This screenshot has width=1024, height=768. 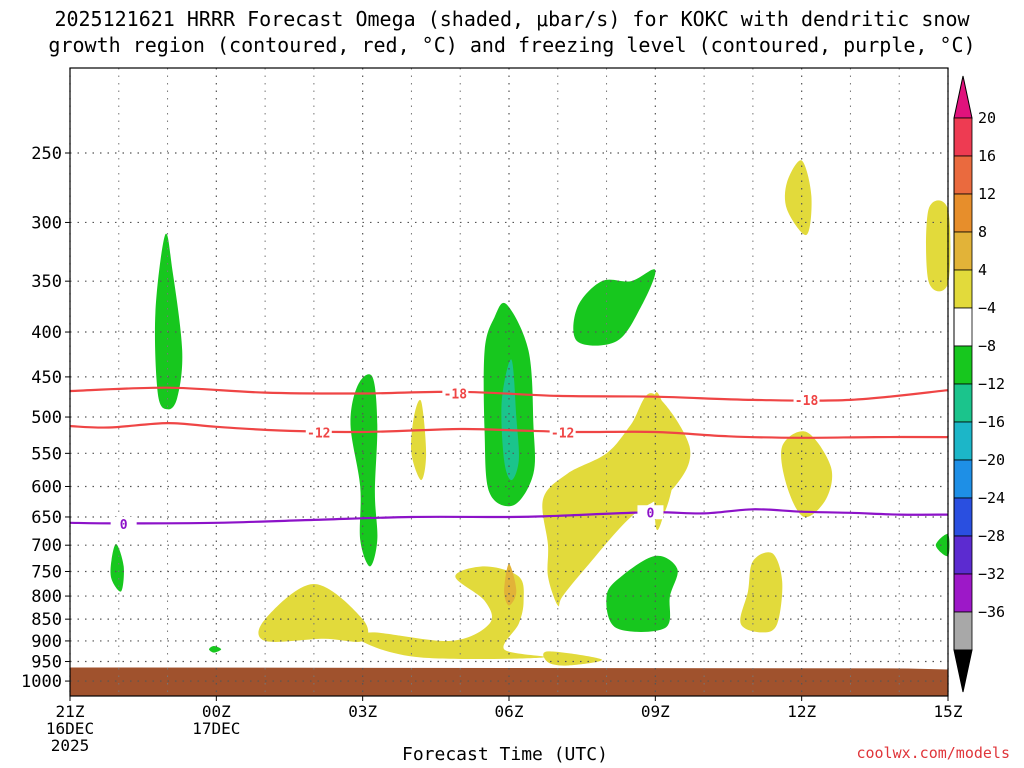 I want to click on colorbar-label-2: 12, so click(x=987, y=194).